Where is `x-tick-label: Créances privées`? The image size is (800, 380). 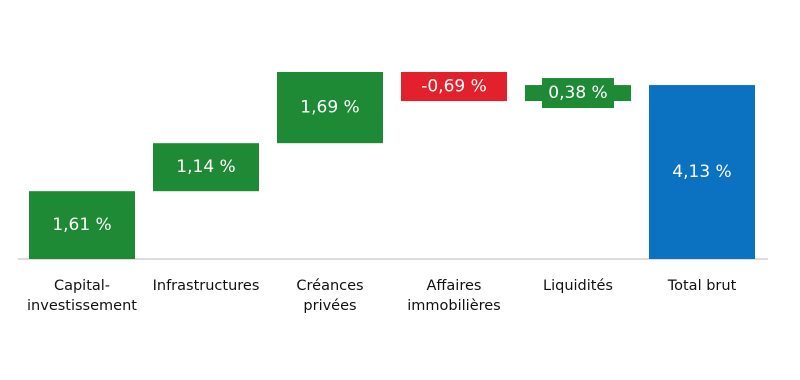 x-tick-label: Créances privées is located at coordinates (330, 296).